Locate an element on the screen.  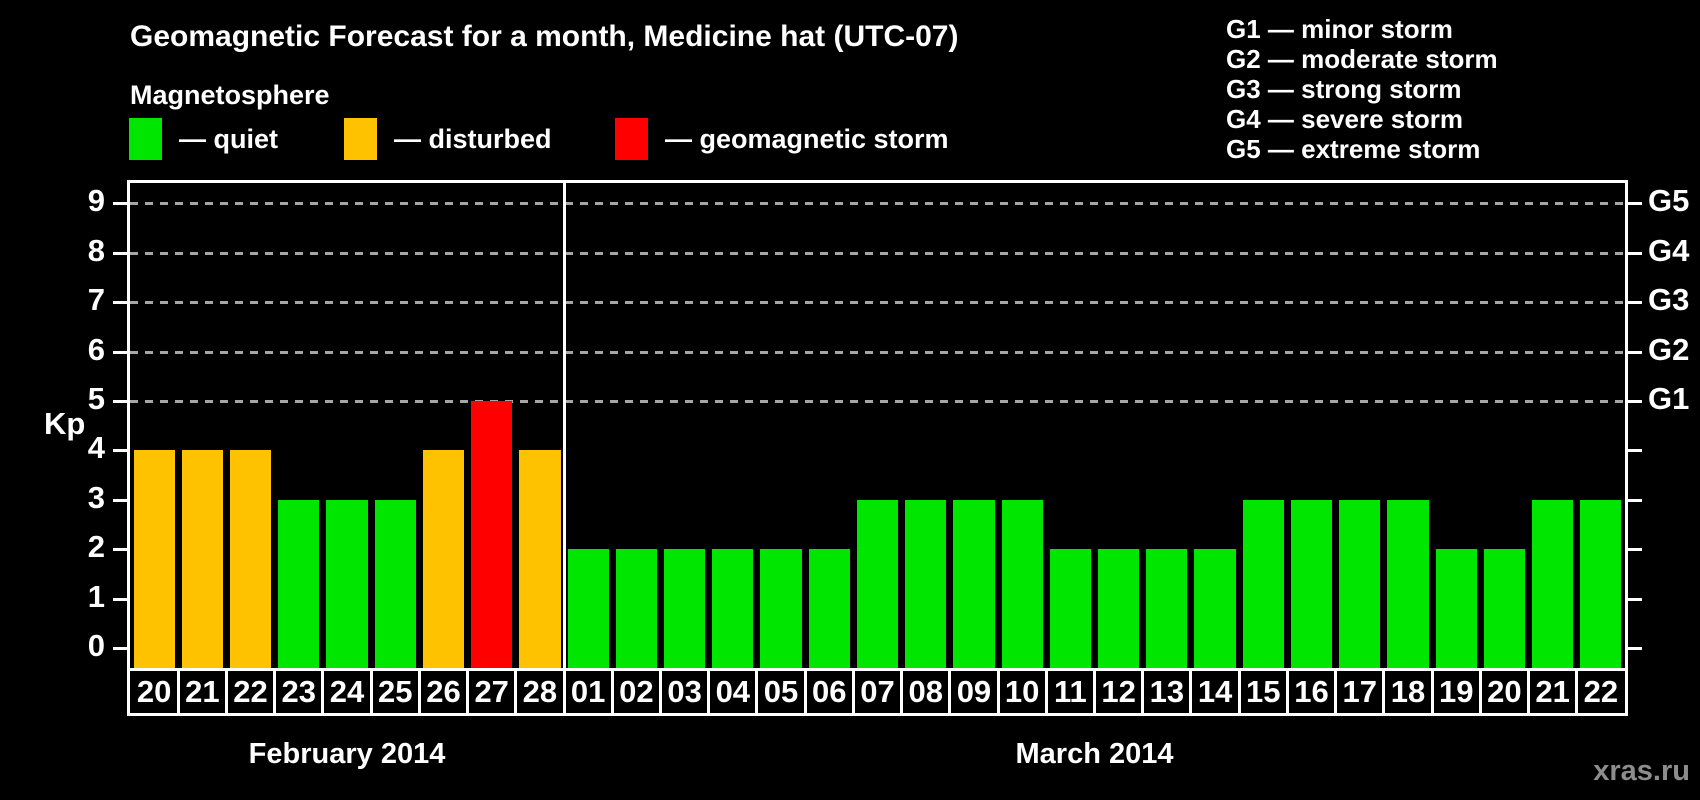
legend-label: — disturbed is located at coordinates (473, 138).